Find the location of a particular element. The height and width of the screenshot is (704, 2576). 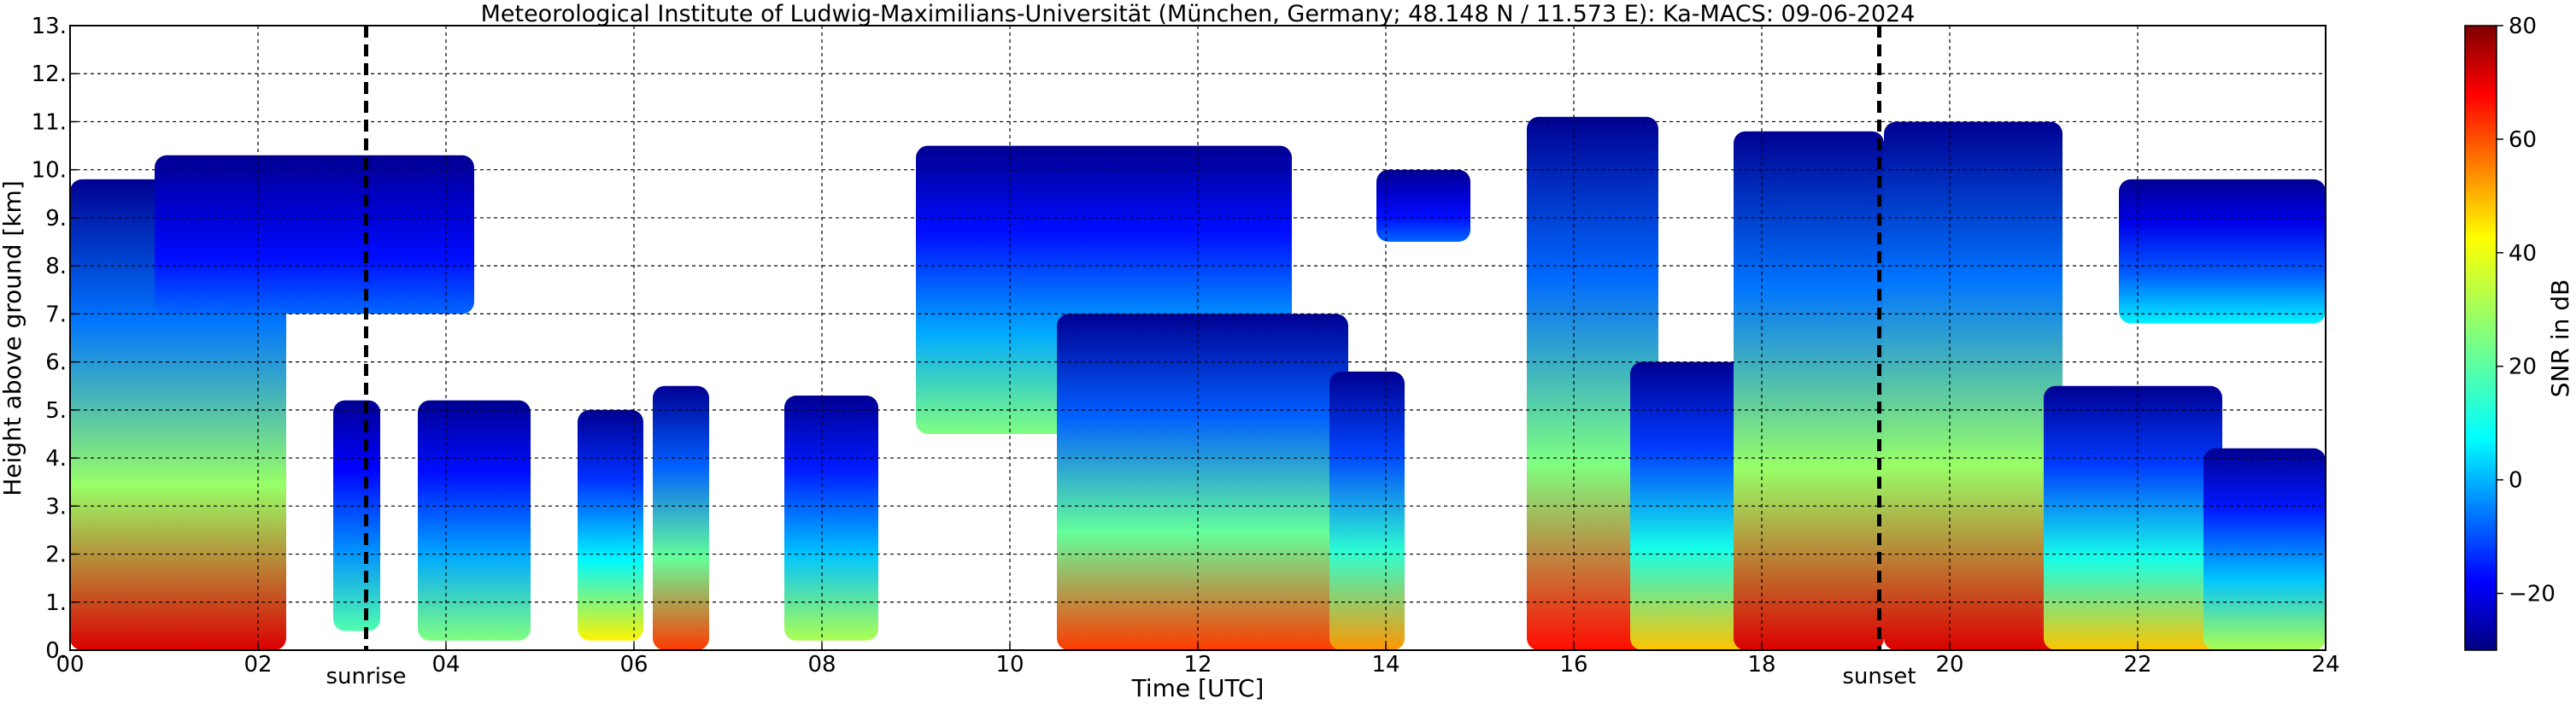

x-tick-label: 06 is located at coordinates (633, 665).